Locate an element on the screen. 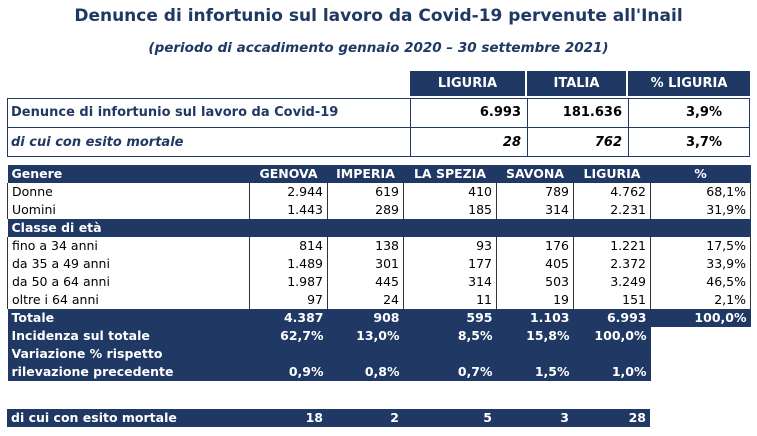 This screenshot has width=757, height=436. cell-percent: 46,5% is located at coordinates (700, 282).